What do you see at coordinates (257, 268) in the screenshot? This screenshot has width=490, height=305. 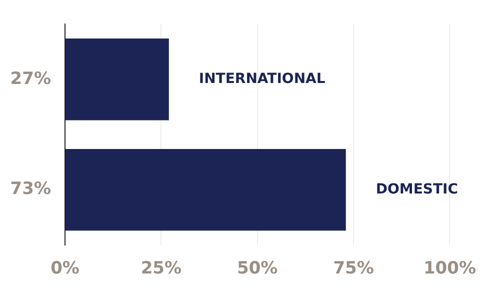 I see `x-tick-label: 50%` at bounding box center [257, 268].